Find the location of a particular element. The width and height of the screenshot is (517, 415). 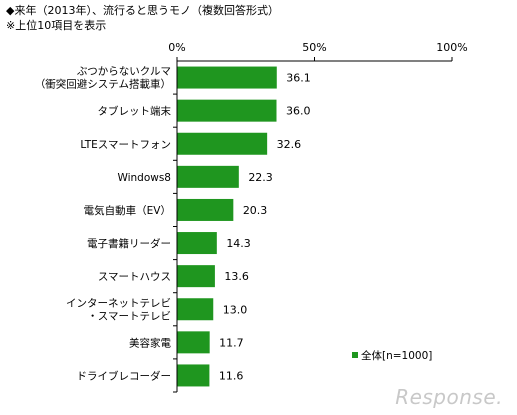

category-label: 電気自動車（EV） is located at coordinates (127, 210).